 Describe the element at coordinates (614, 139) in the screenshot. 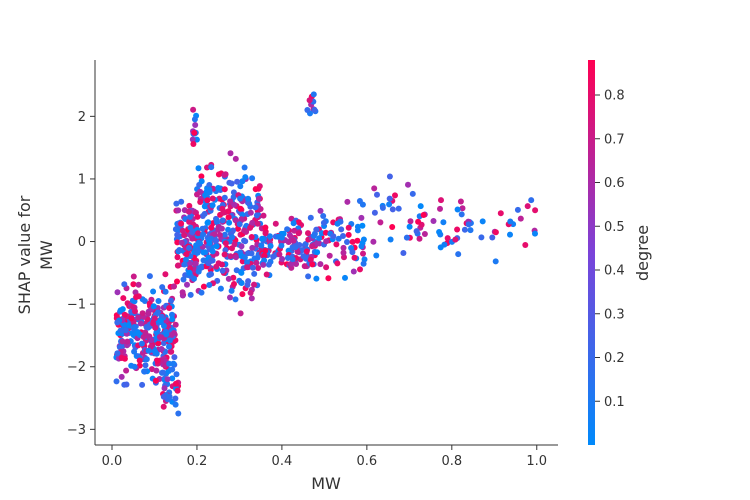

I see `colorbar-tick-label: 0.7` at that location.